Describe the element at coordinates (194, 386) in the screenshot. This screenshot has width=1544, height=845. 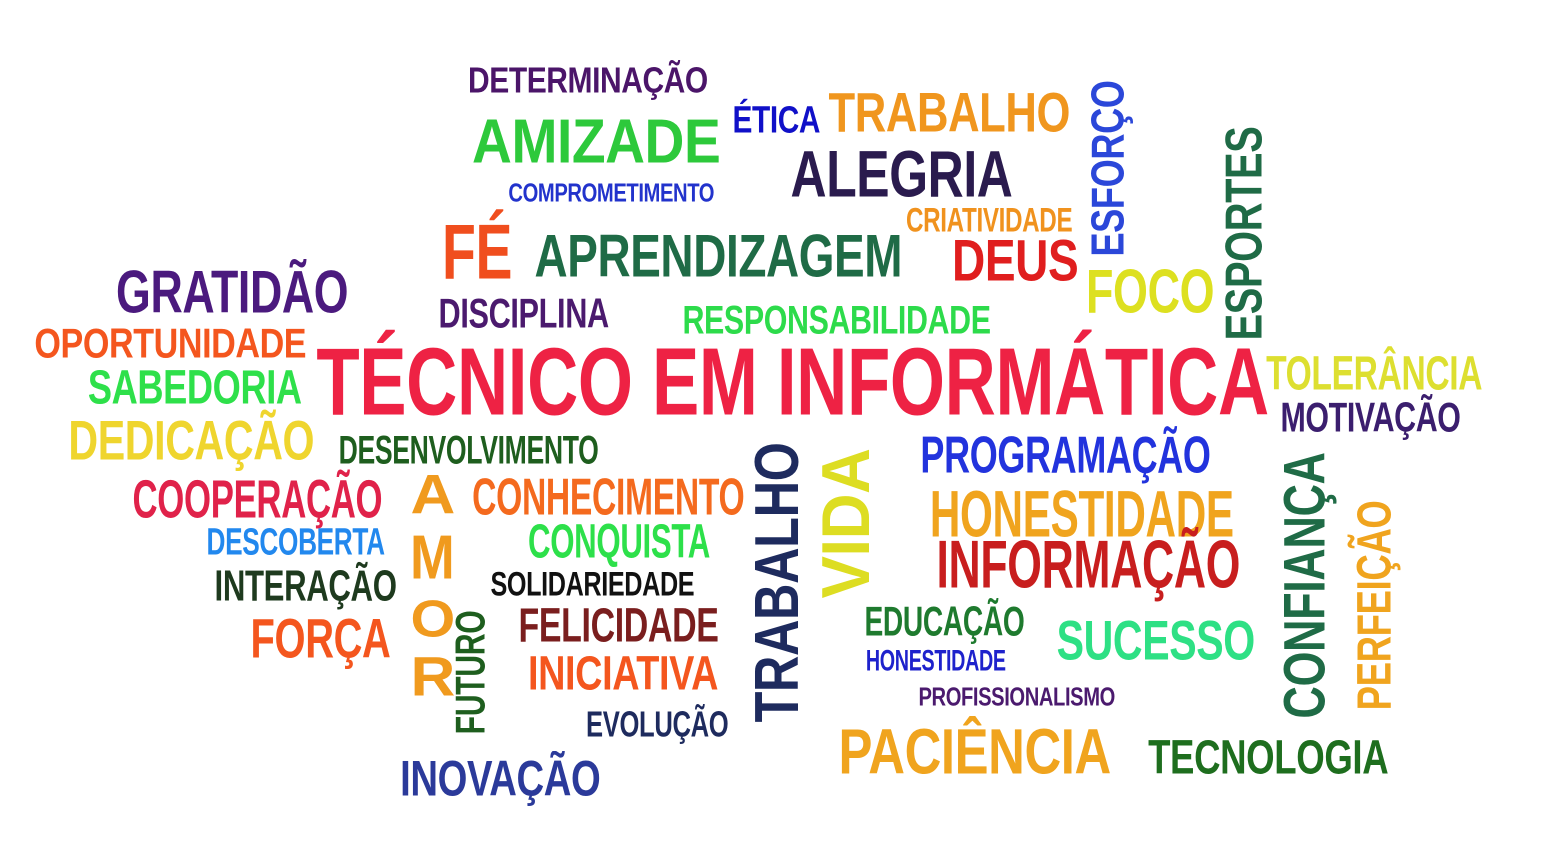
I see `word-sabedoria-19: SABEDORIA` at that location.